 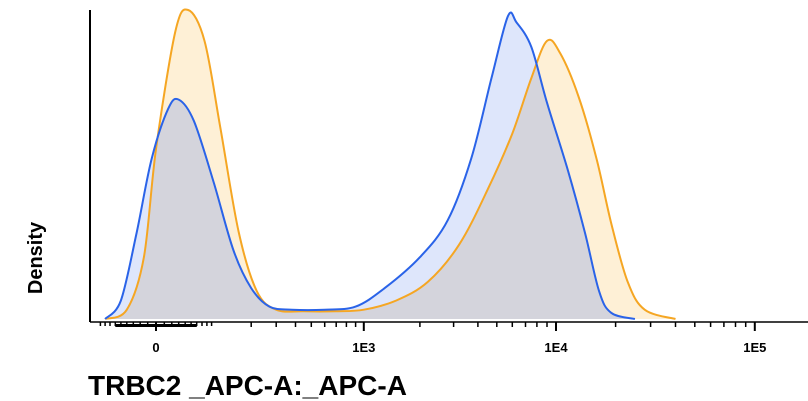 What do you see at coordinates (247, 385) in the screenshot?
I see `x-axis-title: TRBC2 _APC-A:_APC-A` at bounding box center [247, 385].